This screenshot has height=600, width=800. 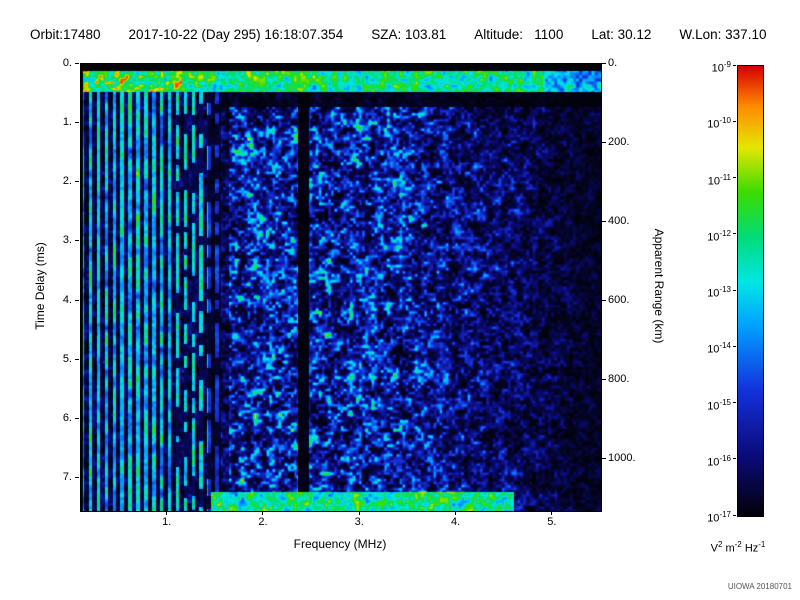 I want to click on right-tick-label: 400., so click(x=619, y=220).